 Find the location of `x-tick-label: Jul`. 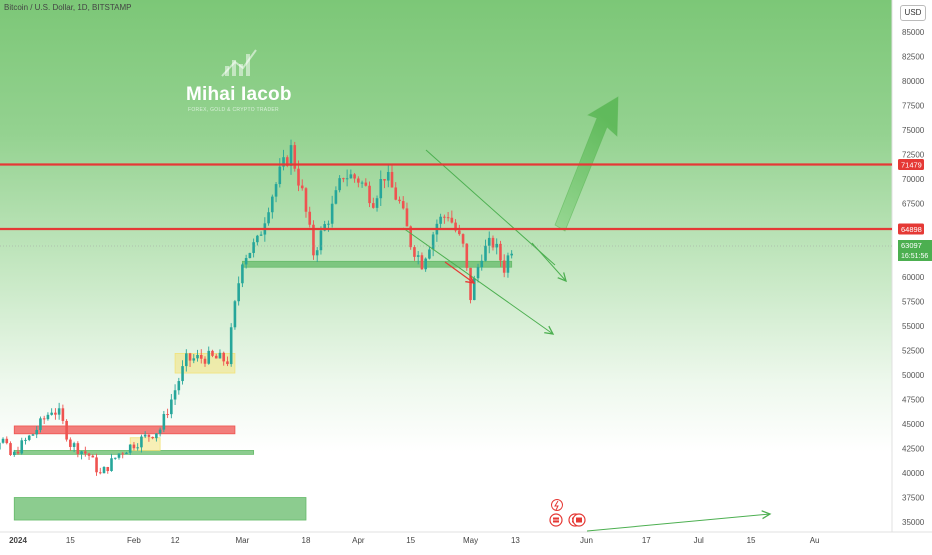

x-tick-label: Jul is located at coordinates (699, 540).